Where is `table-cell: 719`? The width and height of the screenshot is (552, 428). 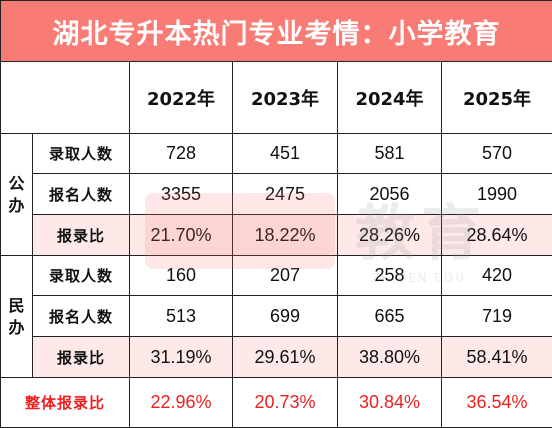 table-cell: 719 is located at coordinates (496, 316).